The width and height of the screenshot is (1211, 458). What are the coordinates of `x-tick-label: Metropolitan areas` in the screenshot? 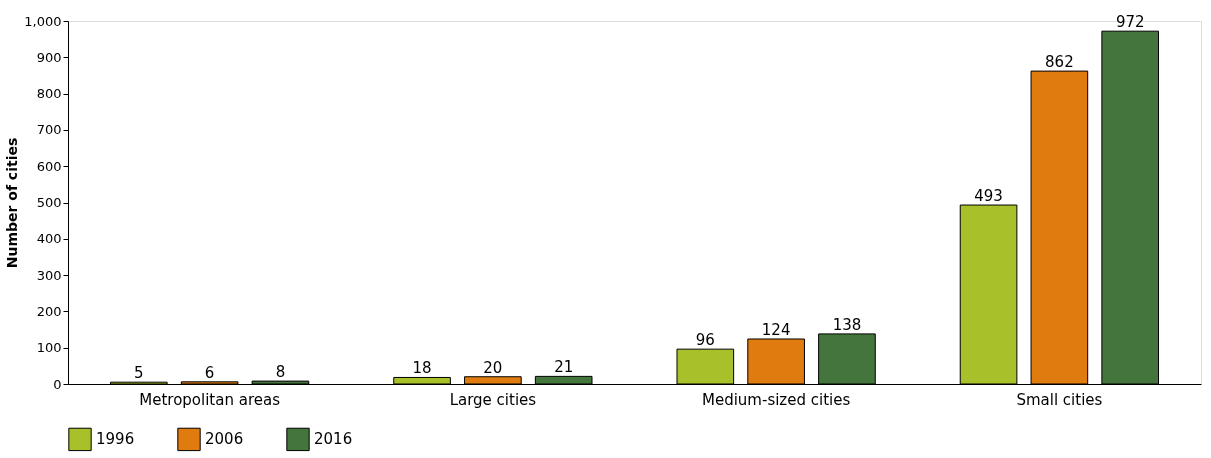 It's located at (210, 399).